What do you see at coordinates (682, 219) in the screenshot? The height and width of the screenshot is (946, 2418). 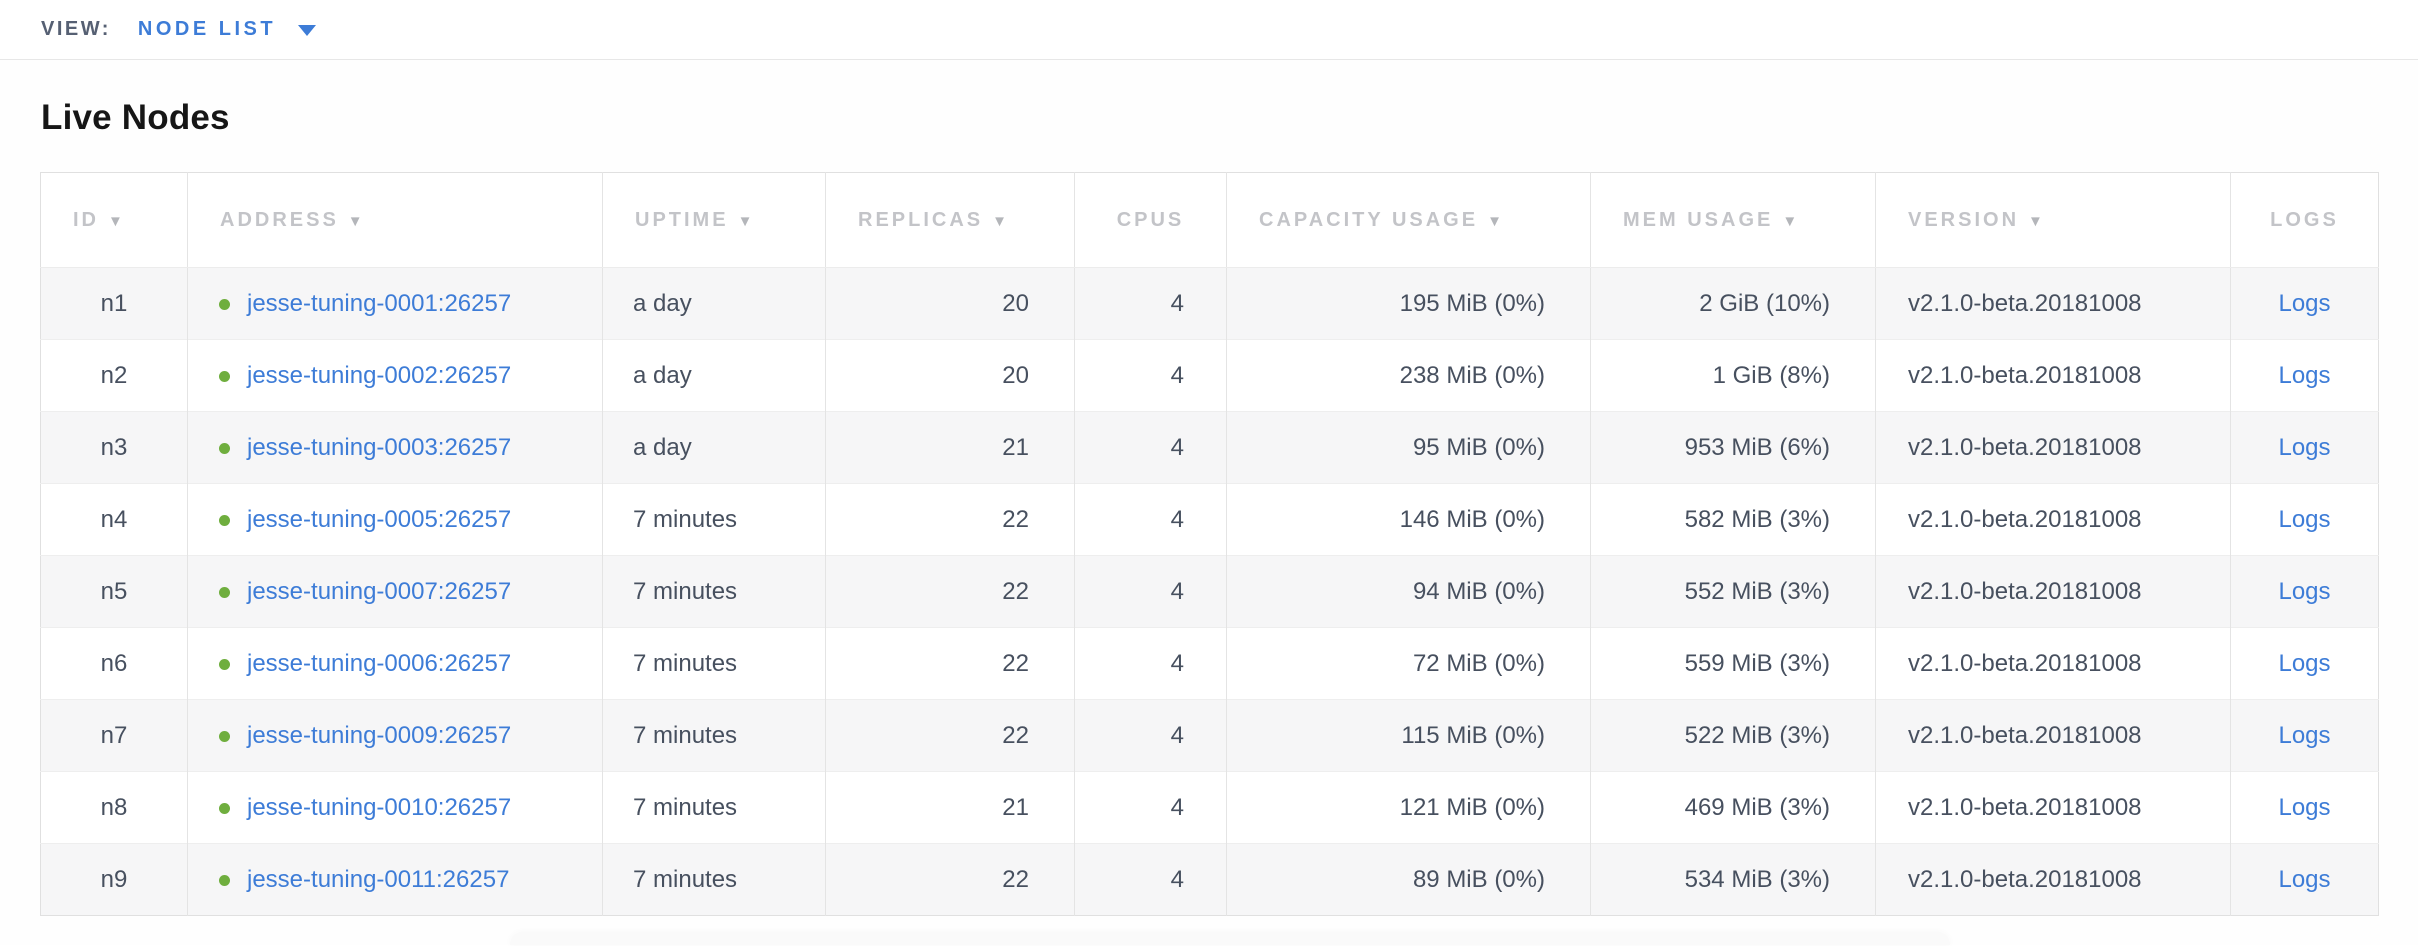 I see `column-header-label: UPTIME` at bounding box center [682, 219].